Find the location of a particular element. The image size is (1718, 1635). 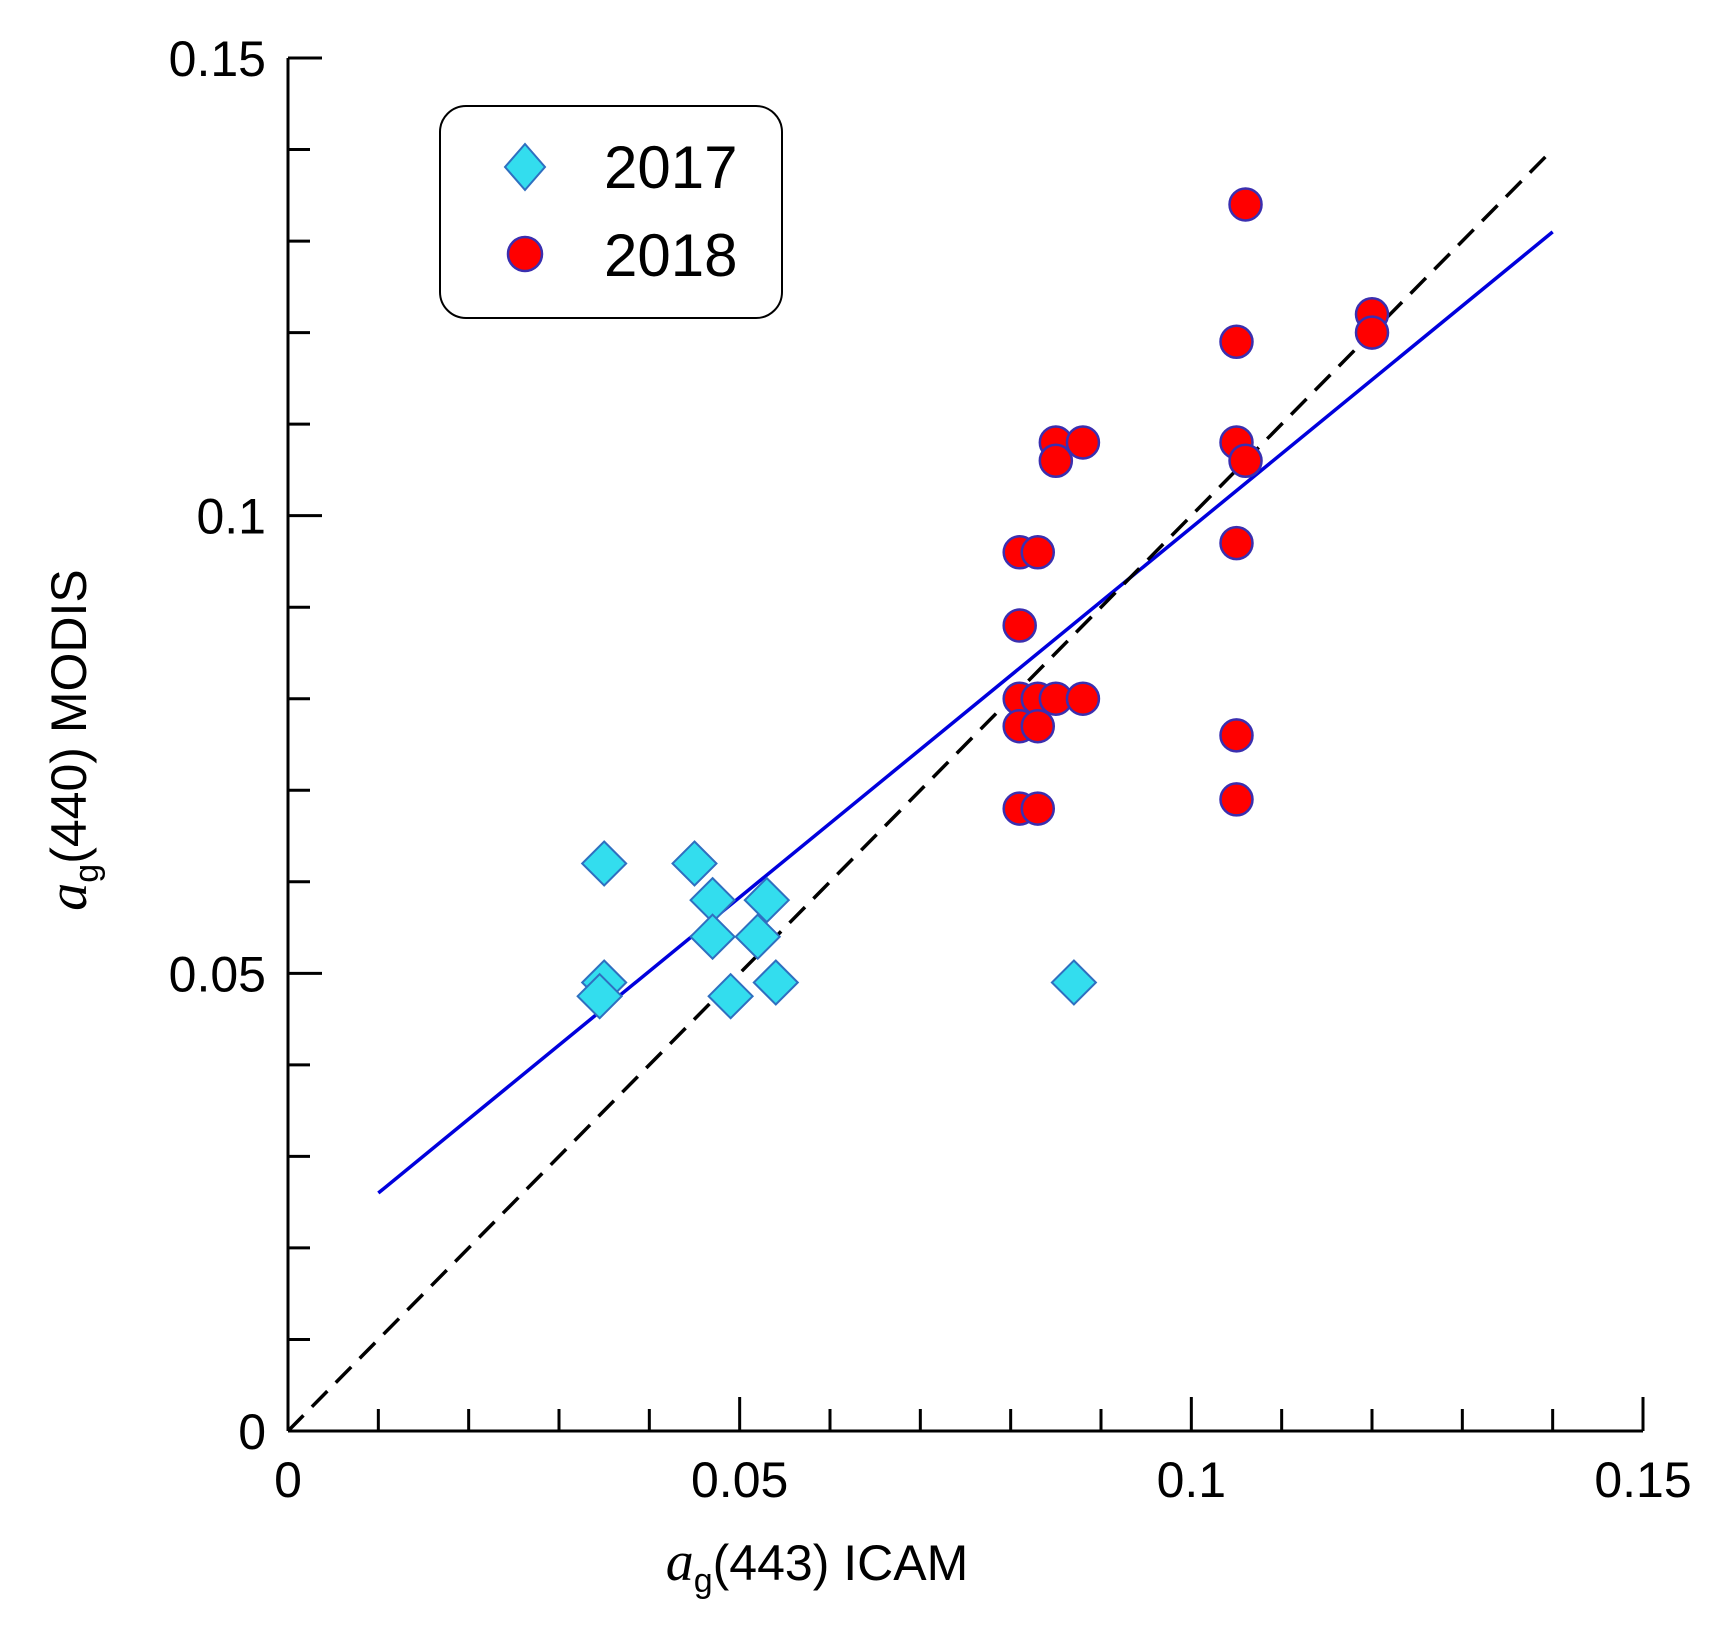

x-axis-title: ag(443) ICAM is located at coordinates (817, 1565).